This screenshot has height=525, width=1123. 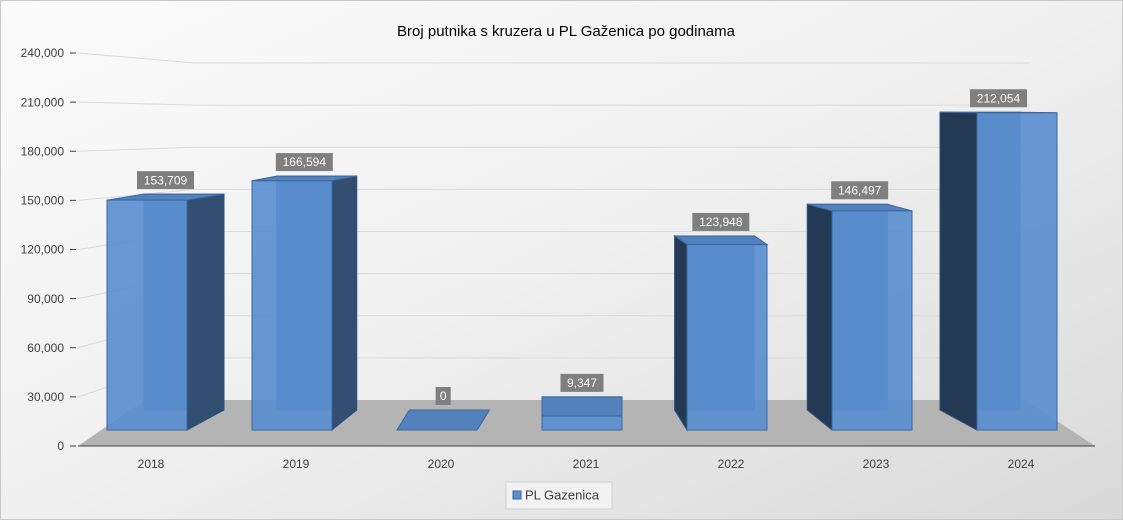 I want to click on legend-box, so click(x=559, y=495).